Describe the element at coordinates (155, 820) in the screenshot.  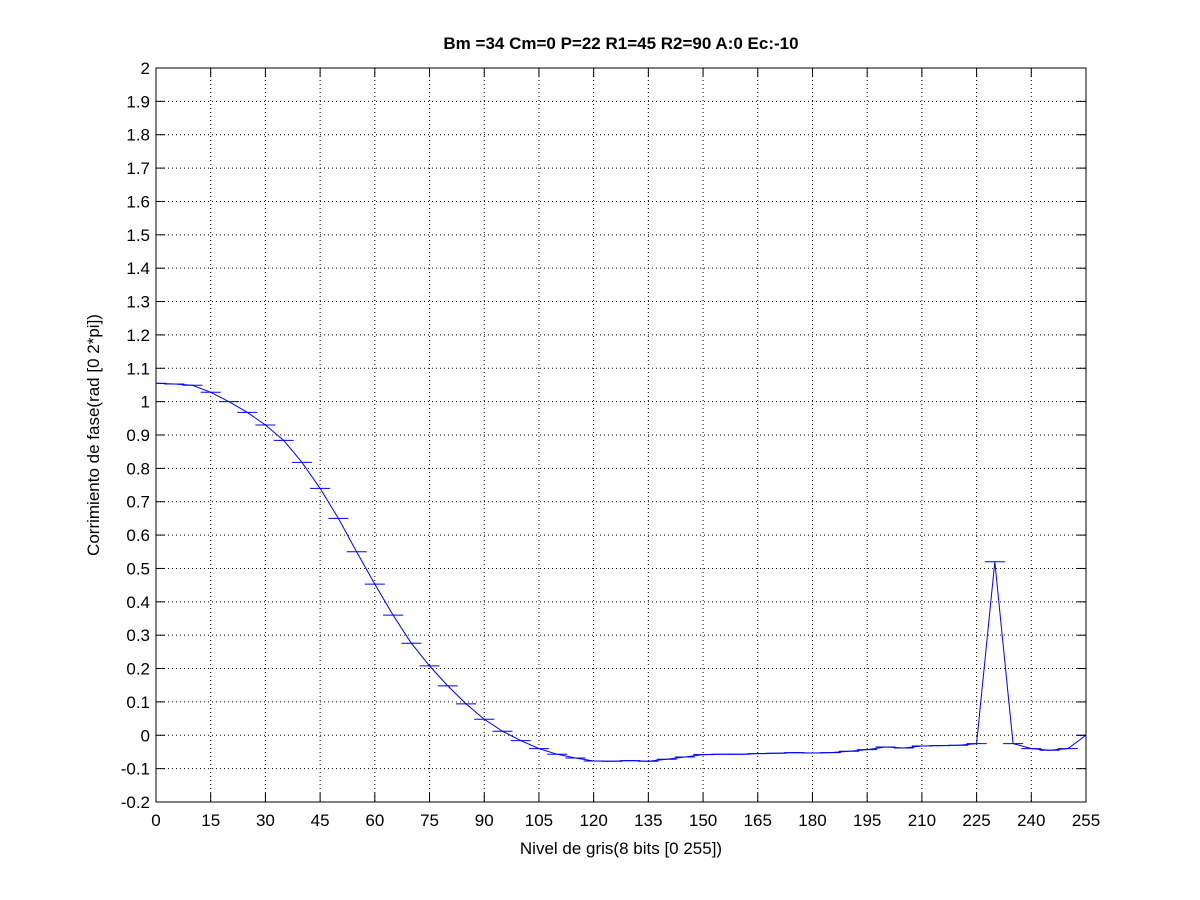
I see `x-tick-label: 0` at that location.